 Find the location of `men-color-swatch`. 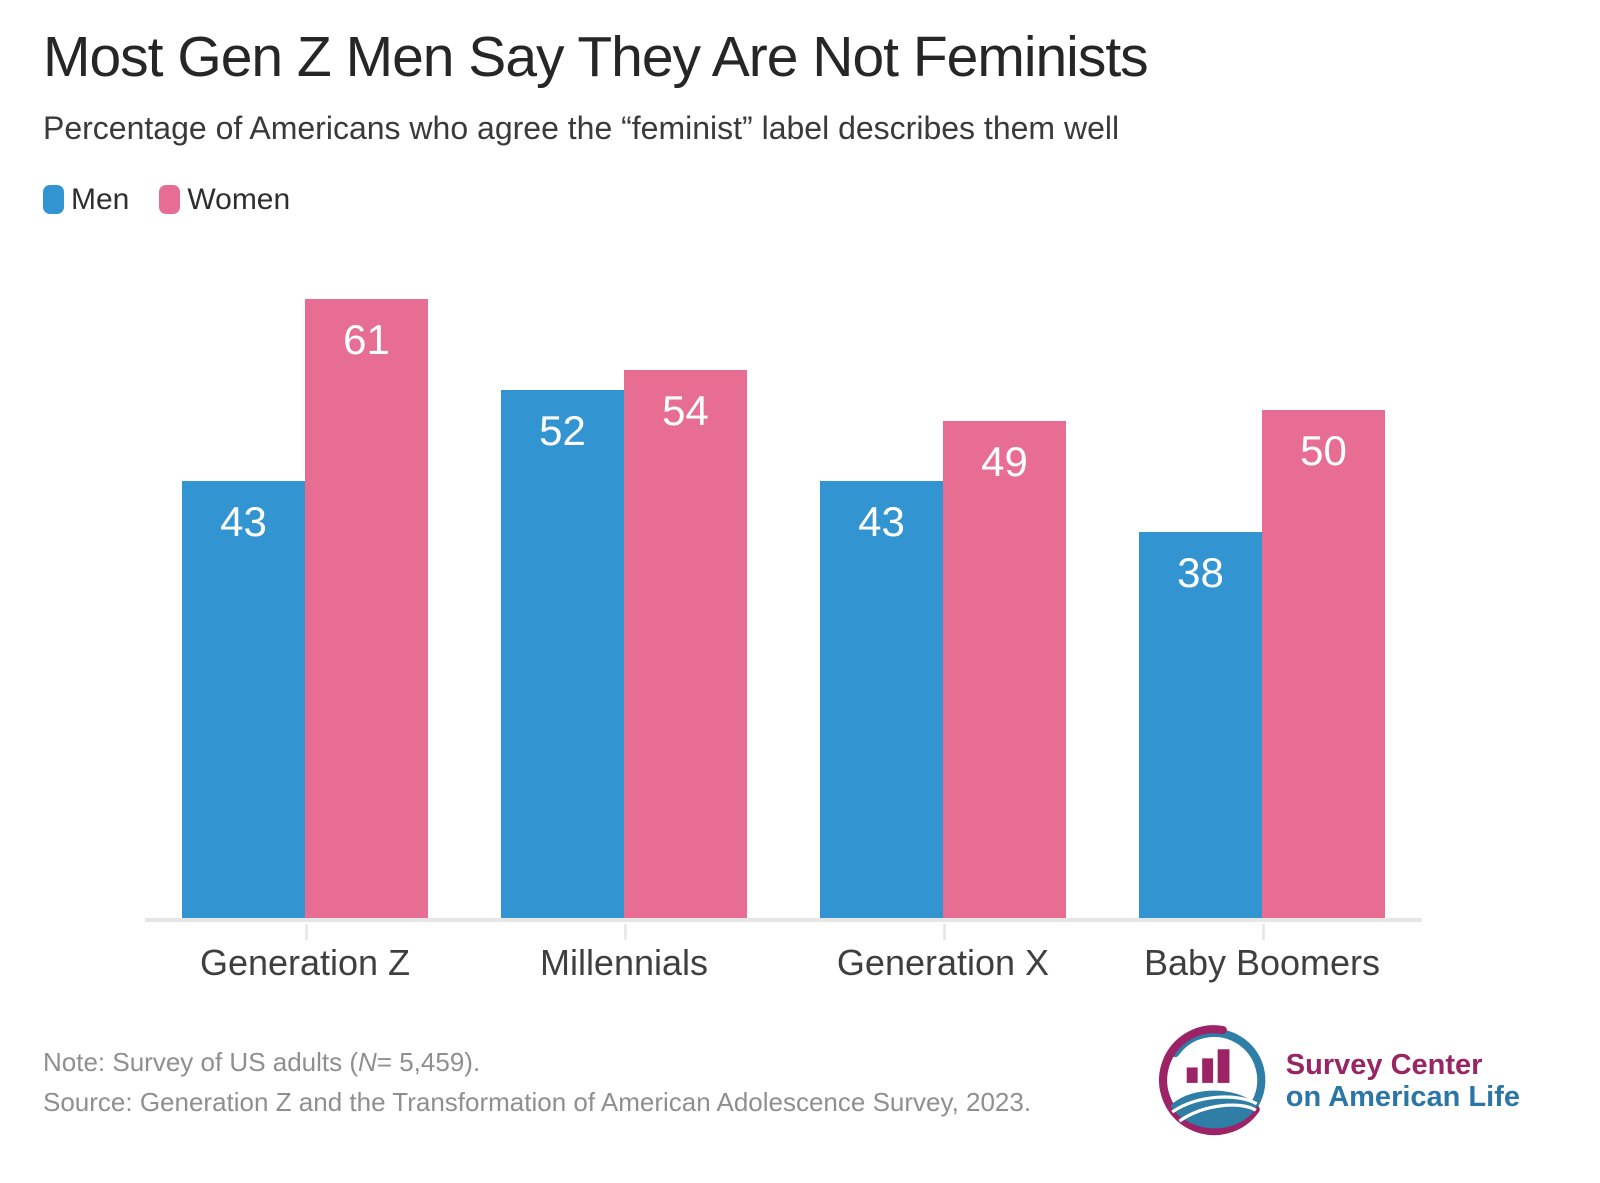

men-color-swatch is located at coordinates (53, 200).